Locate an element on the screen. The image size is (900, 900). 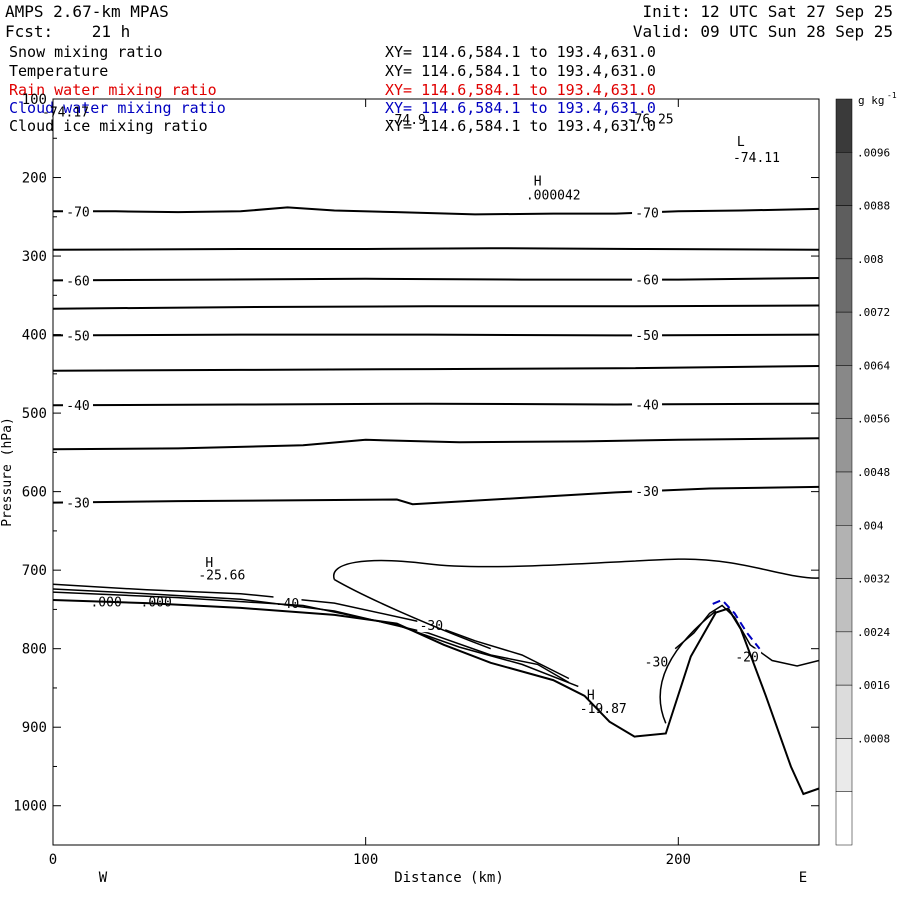
cloud-water-outline is located at coordinates (736, 624).